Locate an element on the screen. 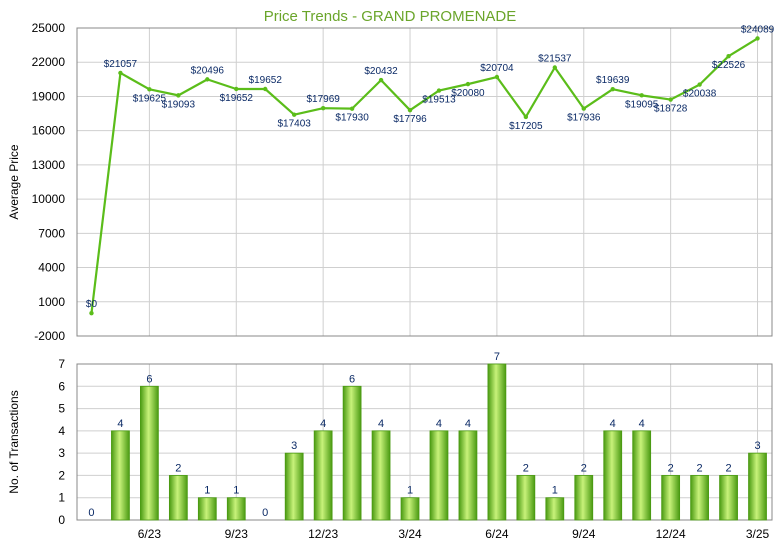  price-y-tick: 1000 is located at coordinates (51, 302).